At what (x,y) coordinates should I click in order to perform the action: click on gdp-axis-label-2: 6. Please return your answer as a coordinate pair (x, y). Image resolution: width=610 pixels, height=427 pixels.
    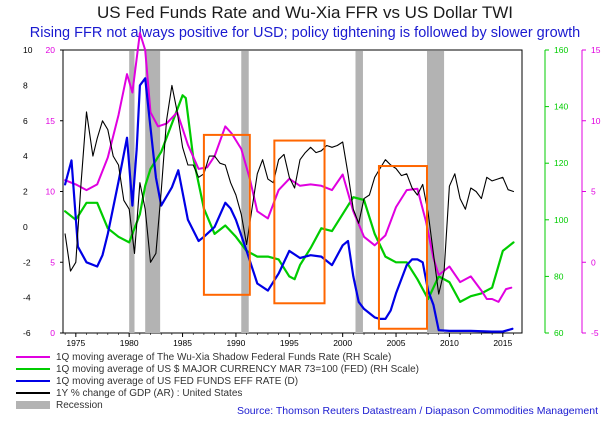
    Looking at the image, I should click on (25, 121).